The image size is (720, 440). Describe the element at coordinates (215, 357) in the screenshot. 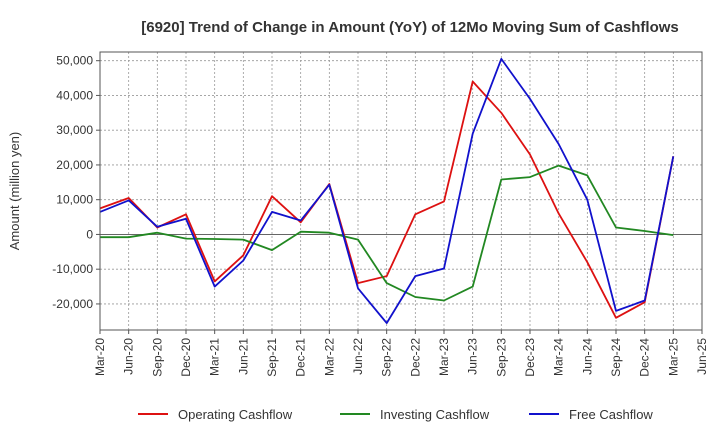

I see `x-tick-label: Mar-21` at that location.